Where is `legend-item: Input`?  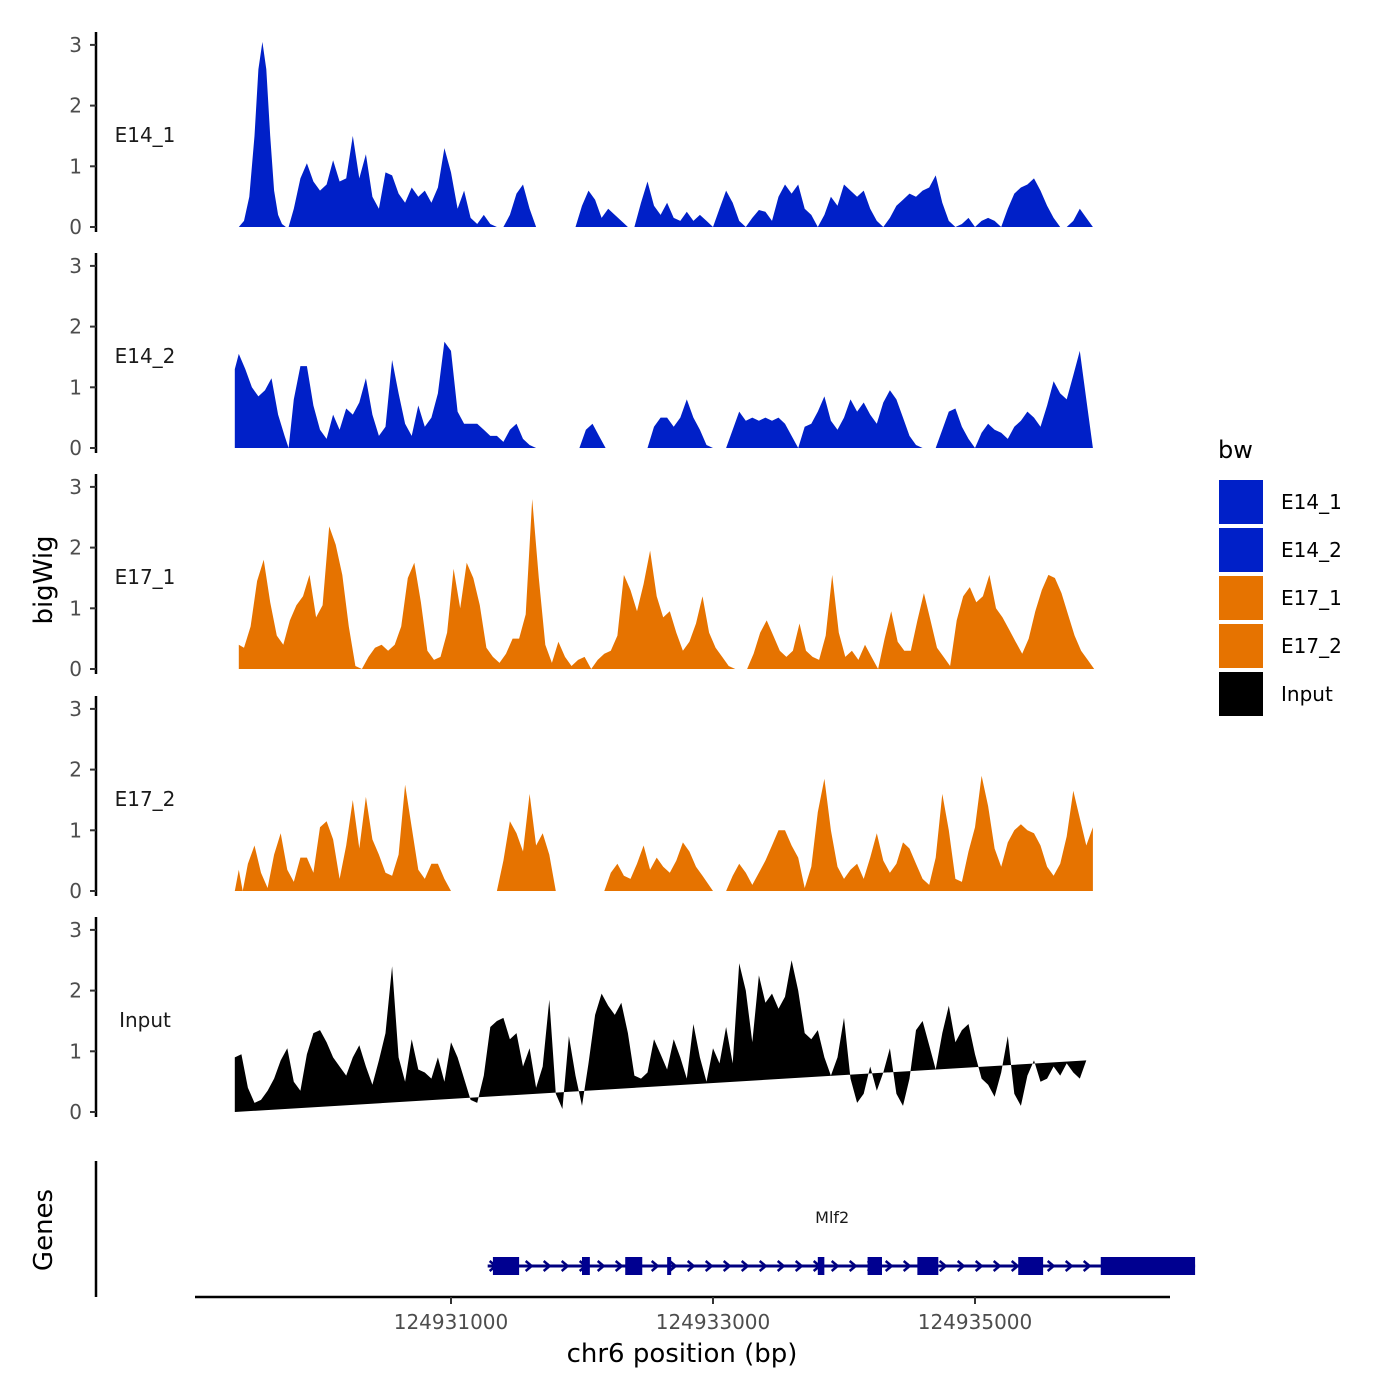
legend-item: Input is located at coordinates (1276, 694).